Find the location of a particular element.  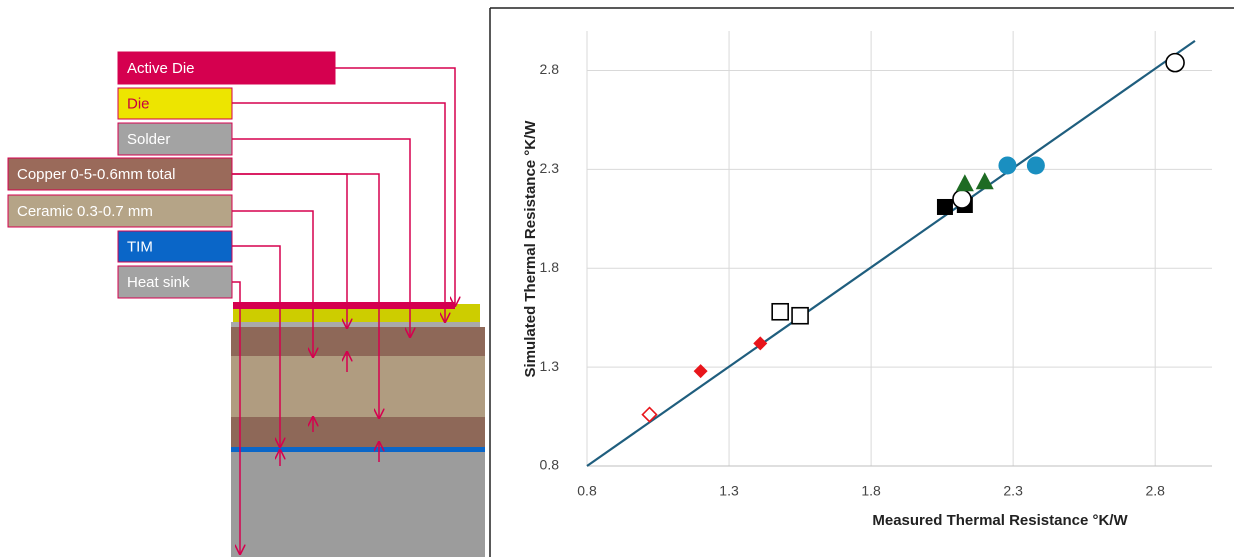

y-tick-label: 2.3 is located at coordinates (550, 168).